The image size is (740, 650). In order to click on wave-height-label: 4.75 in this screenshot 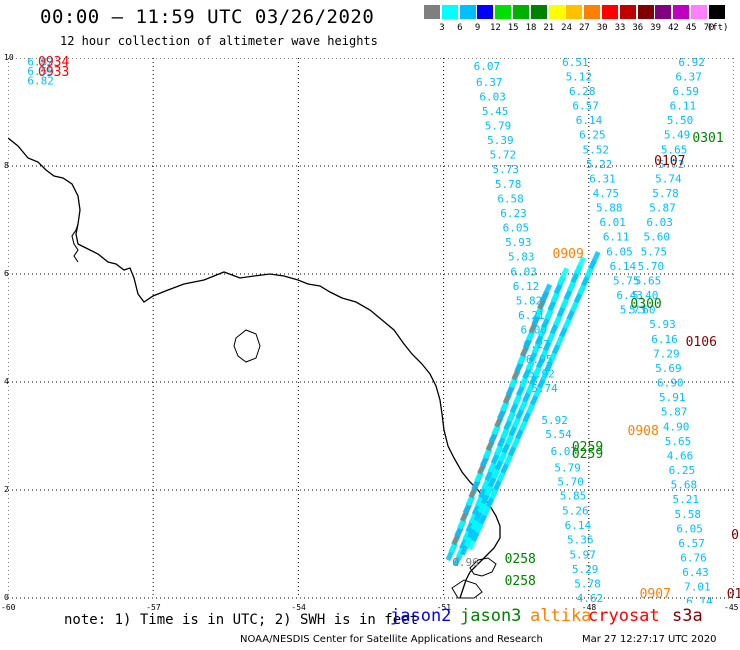, I will do `click(606, 193)`.